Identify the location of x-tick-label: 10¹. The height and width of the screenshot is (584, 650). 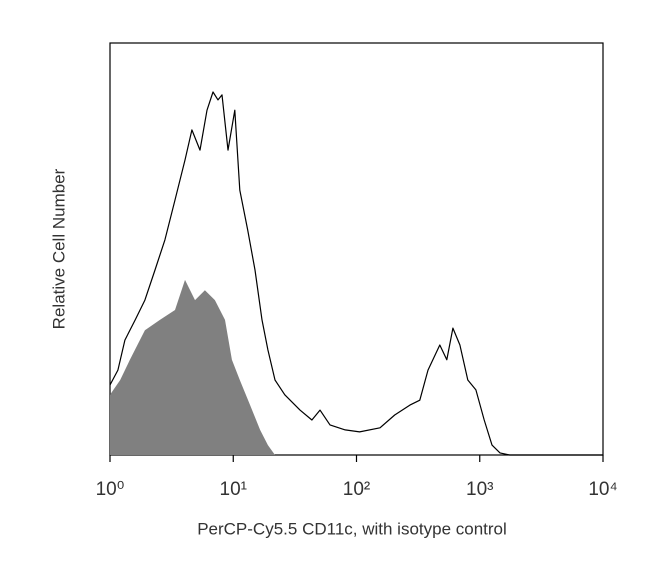
(233, 489).